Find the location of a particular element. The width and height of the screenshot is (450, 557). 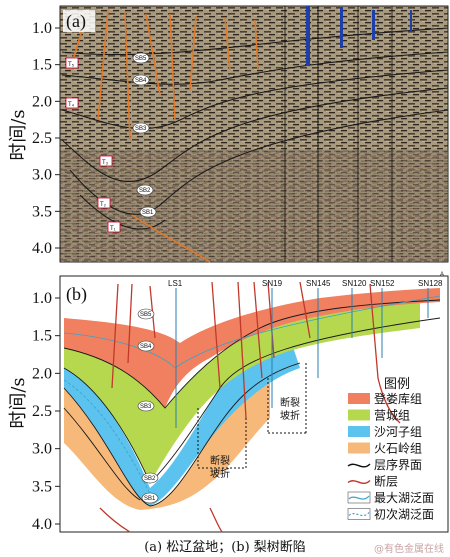

gas-anomaly is located at coordinates (359, 36).